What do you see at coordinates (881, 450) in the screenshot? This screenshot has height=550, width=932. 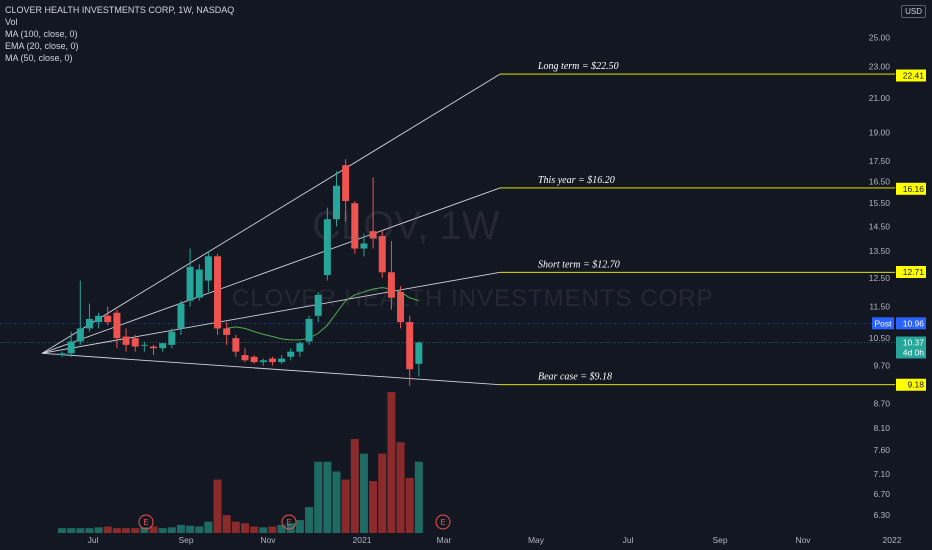 I see `y-tick-label: 7.60` at bounding box center [881, 450].